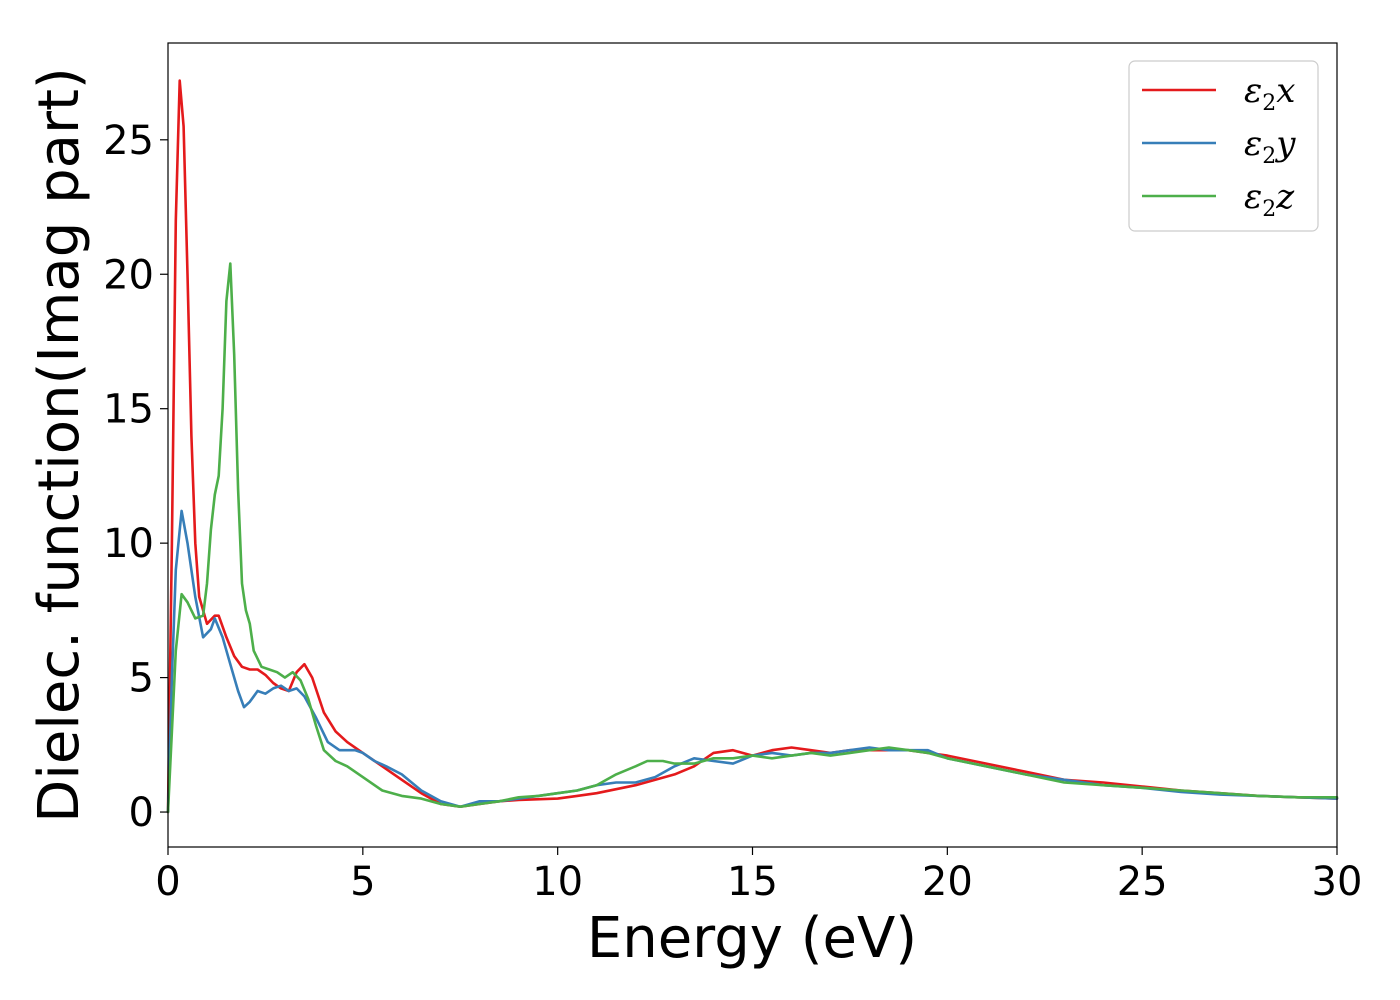 This screenshot has width=1400, height=1000. What do you see at coordinates (1142, 882) in the screenshot?
I see `x-tick-label: 25` at bounding box center [1142, 882].